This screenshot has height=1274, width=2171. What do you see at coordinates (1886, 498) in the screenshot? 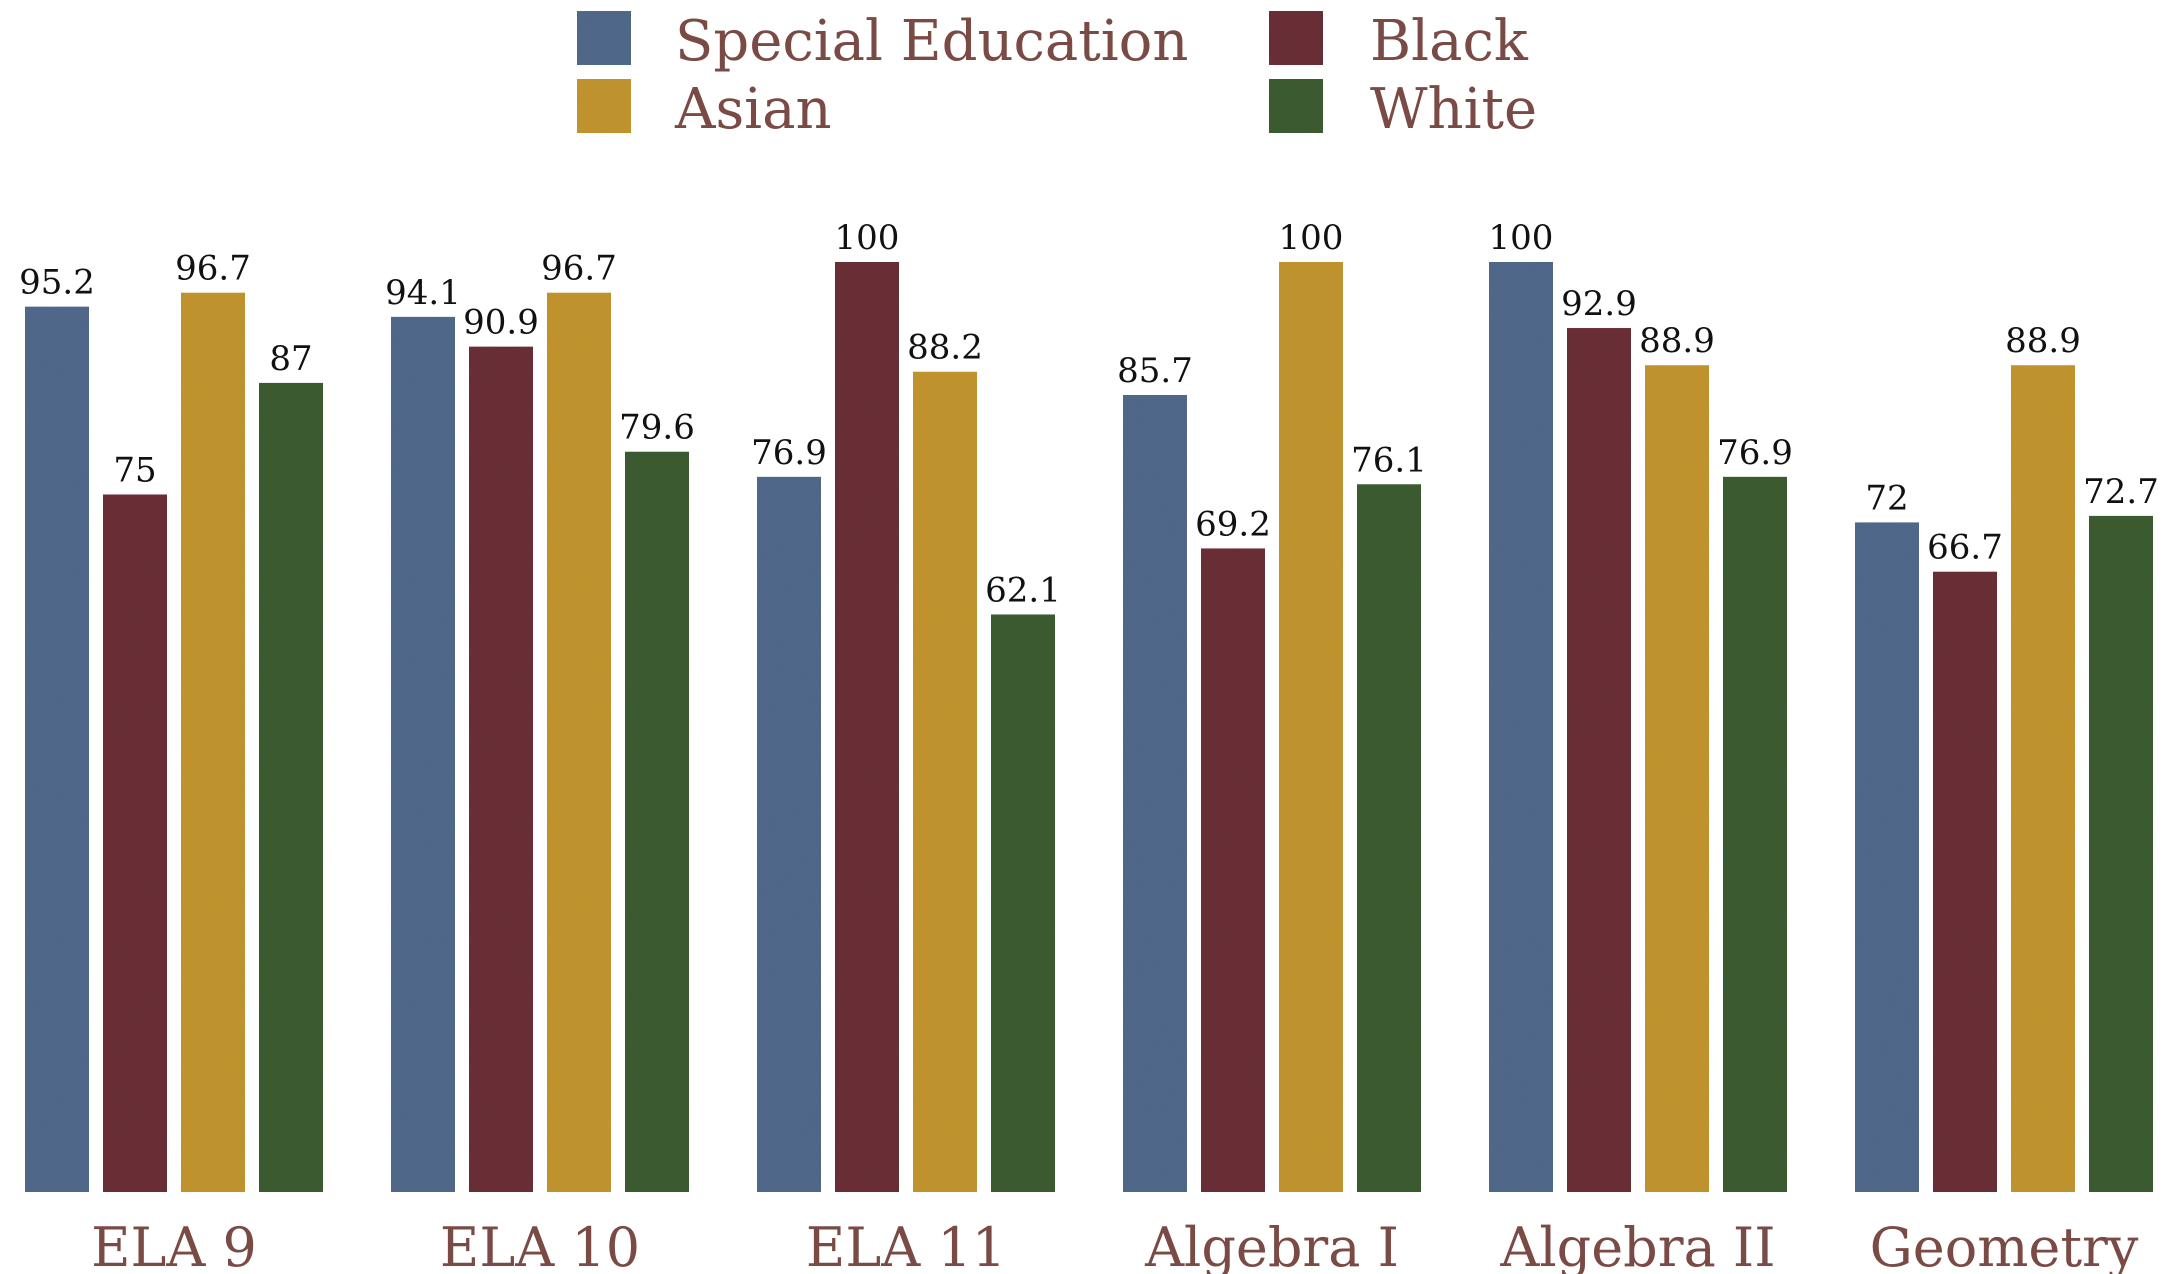
I see `data-label-special-education-5: 72` at bounding box center [1886, 498].